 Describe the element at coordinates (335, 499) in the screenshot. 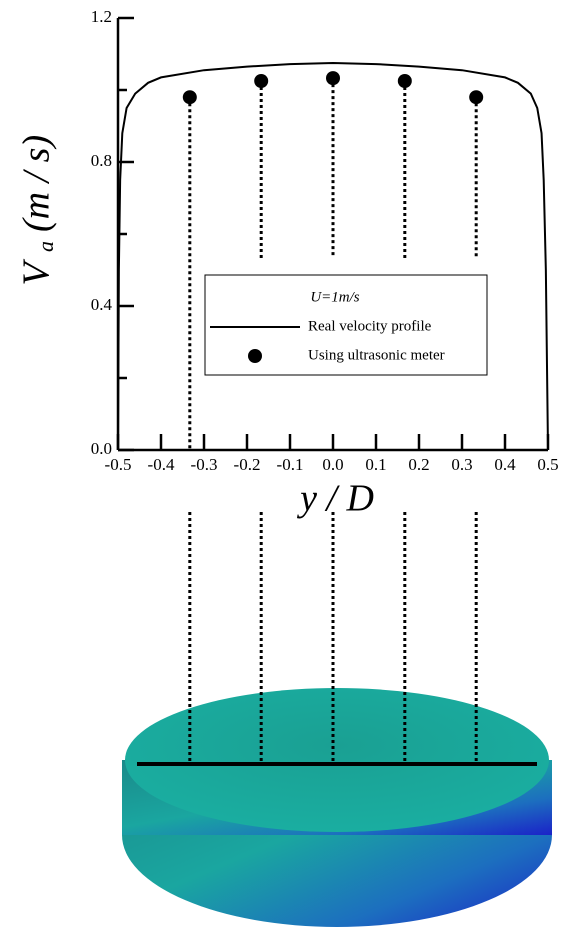

I see `x-axis-label: y / D` at that location.